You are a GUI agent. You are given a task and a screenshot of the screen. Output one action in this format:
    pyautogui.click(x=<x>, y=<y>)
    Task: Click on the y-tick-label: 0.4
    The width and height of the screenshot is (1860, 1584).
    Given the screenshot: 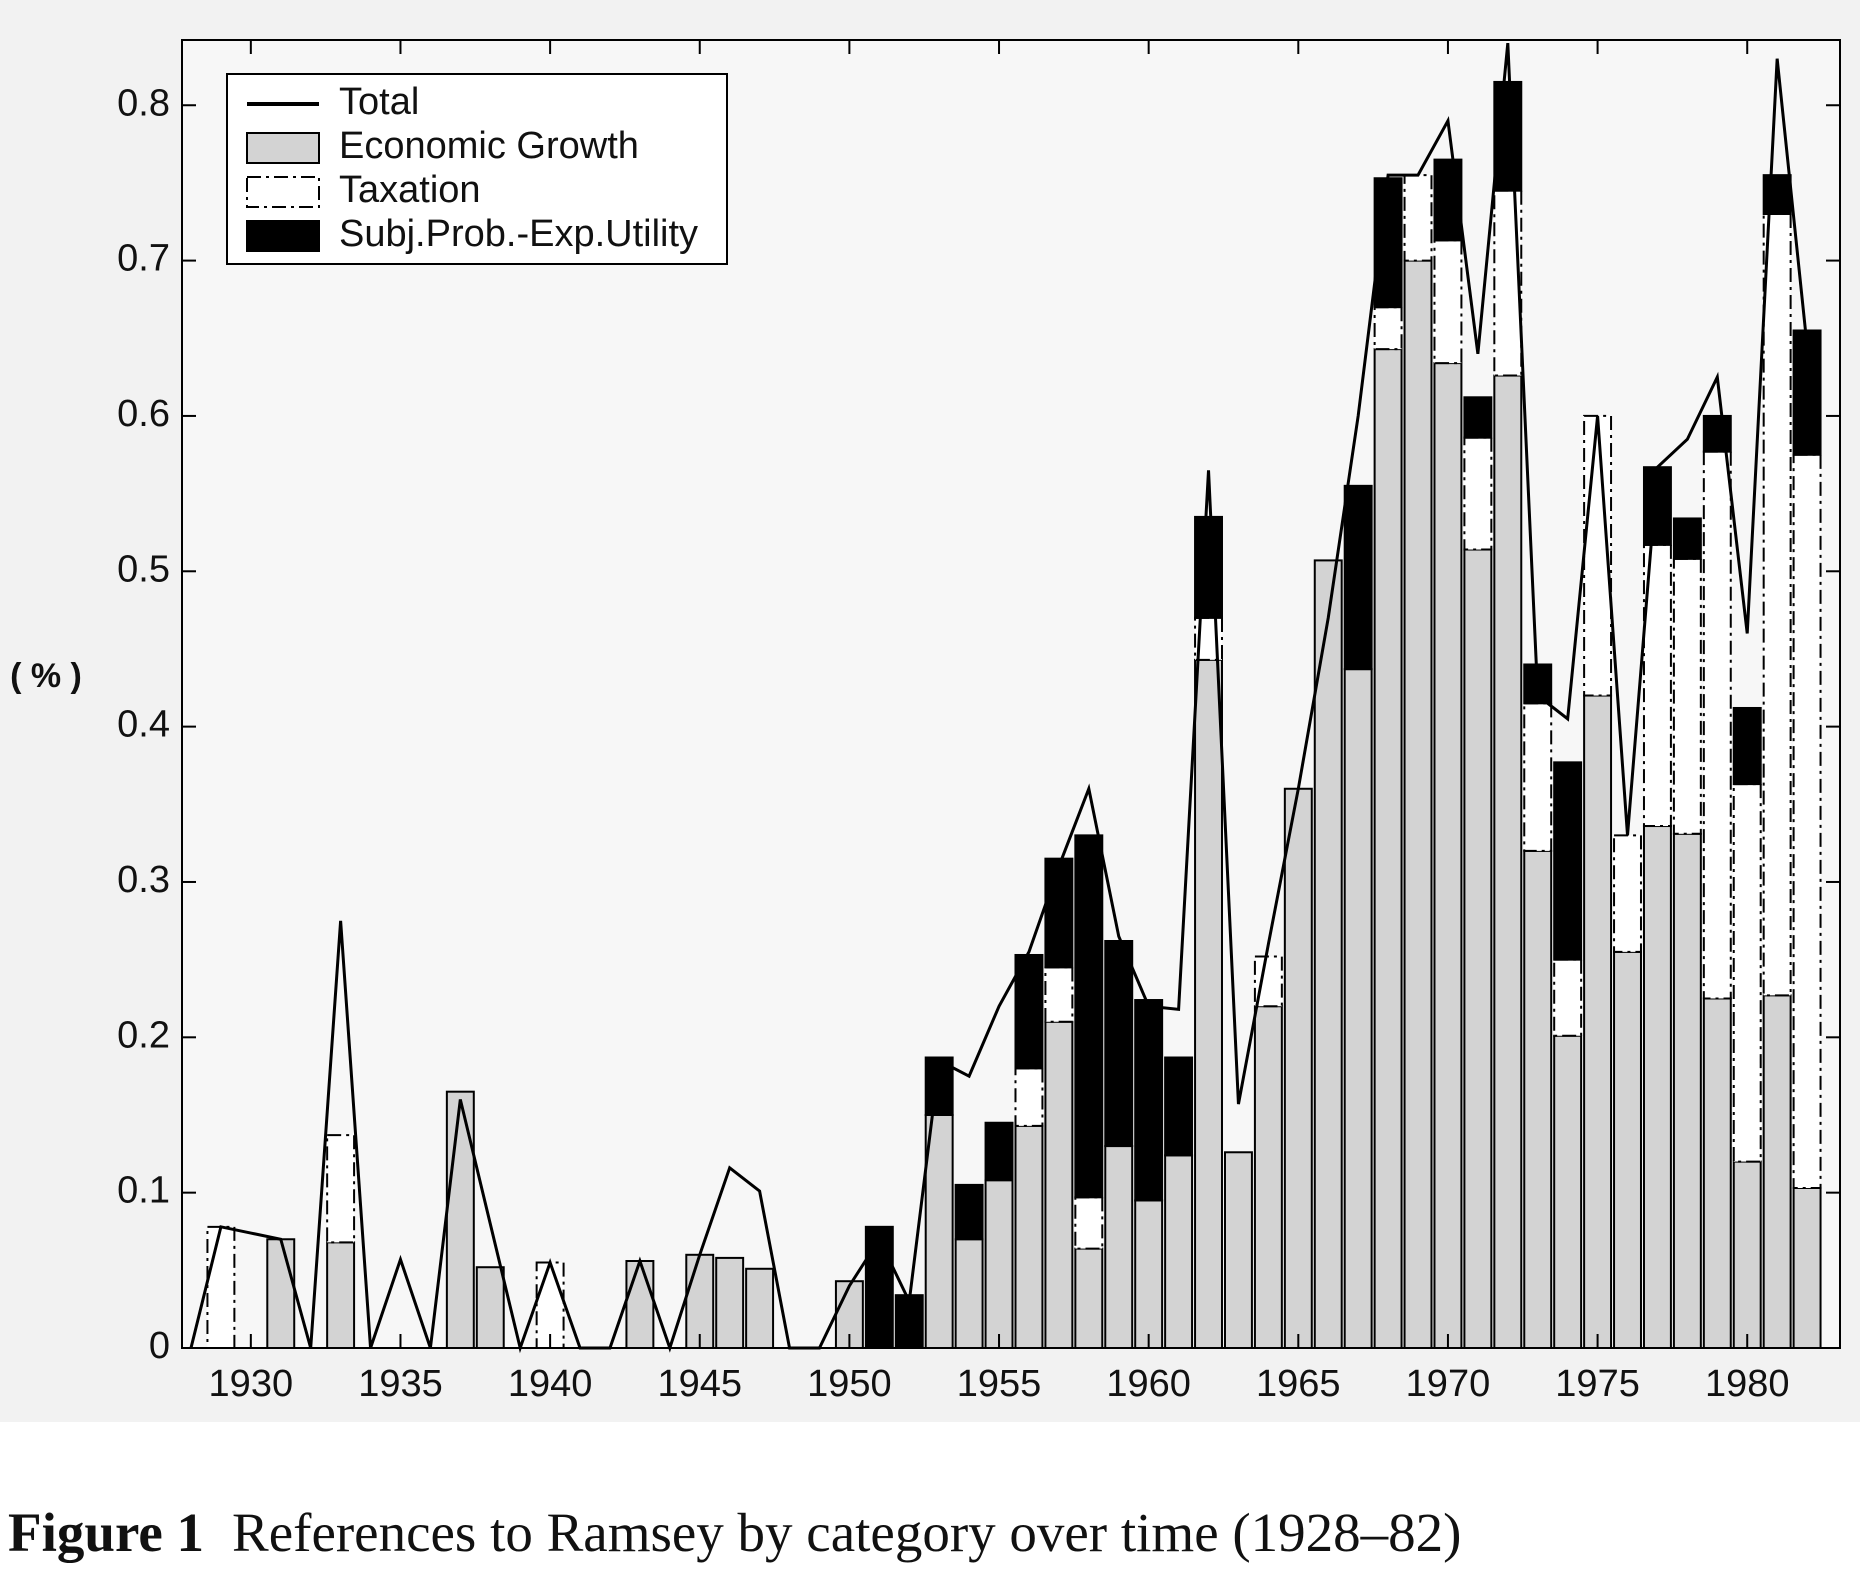 What is the action you would take?
    pyautogui.click(x=143, y=725)
    